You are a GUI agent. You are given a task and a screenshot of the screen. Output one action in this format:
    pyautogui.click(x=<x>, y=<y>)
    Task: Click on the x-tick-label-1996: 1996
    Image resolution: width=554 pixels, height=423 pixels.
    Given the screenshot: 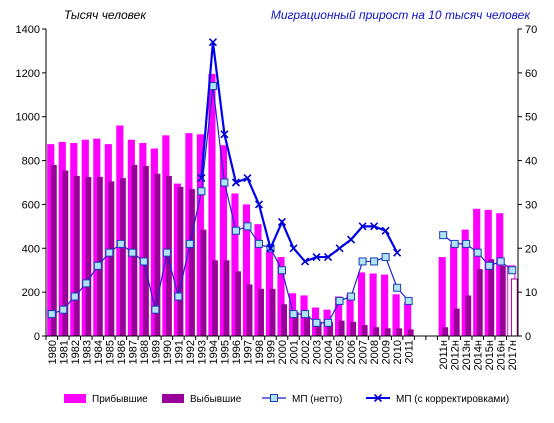 What is the action you would take?
    pyautogui.click(x=237, y=352)
    